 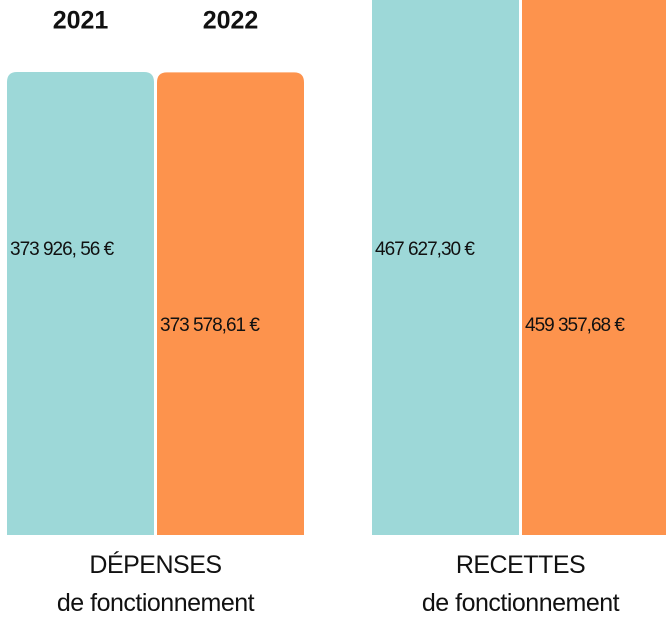 What do you see at coordinates (155, 584) in the screenshot?
I see `category-label: DÉPENSES de fonctionnement` at bounding box center [155, 584].